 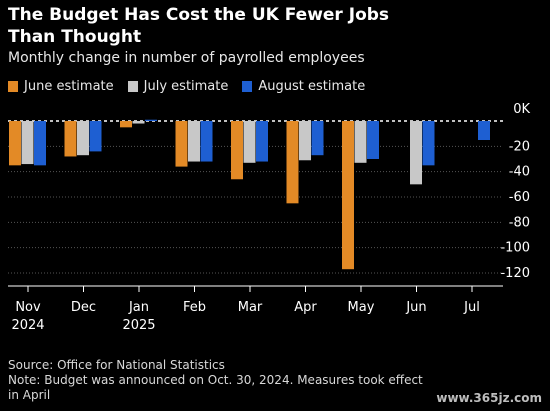 I want to click on x-tick-label: Jul, so click(x=471, y=307).